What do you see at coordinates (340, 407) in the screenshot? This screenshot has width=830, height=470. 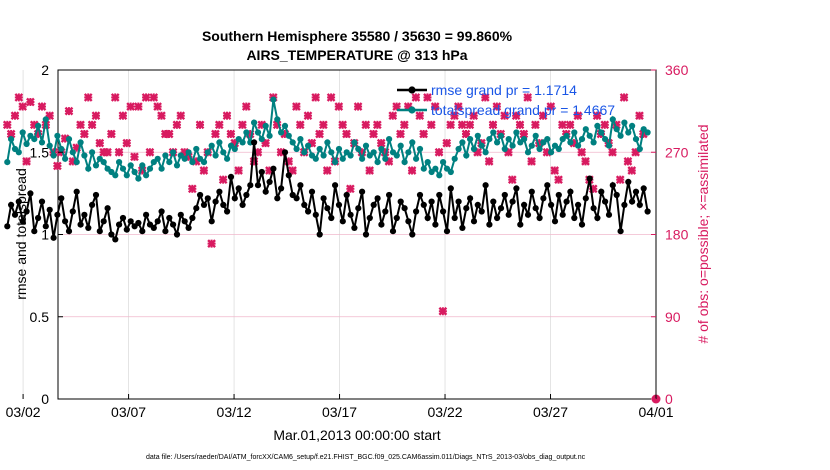 I see `x-axis-ticks: 03/02 03/07 03/12 03/17 03/22 03/27 04/01` at bounding box center [340, 407].